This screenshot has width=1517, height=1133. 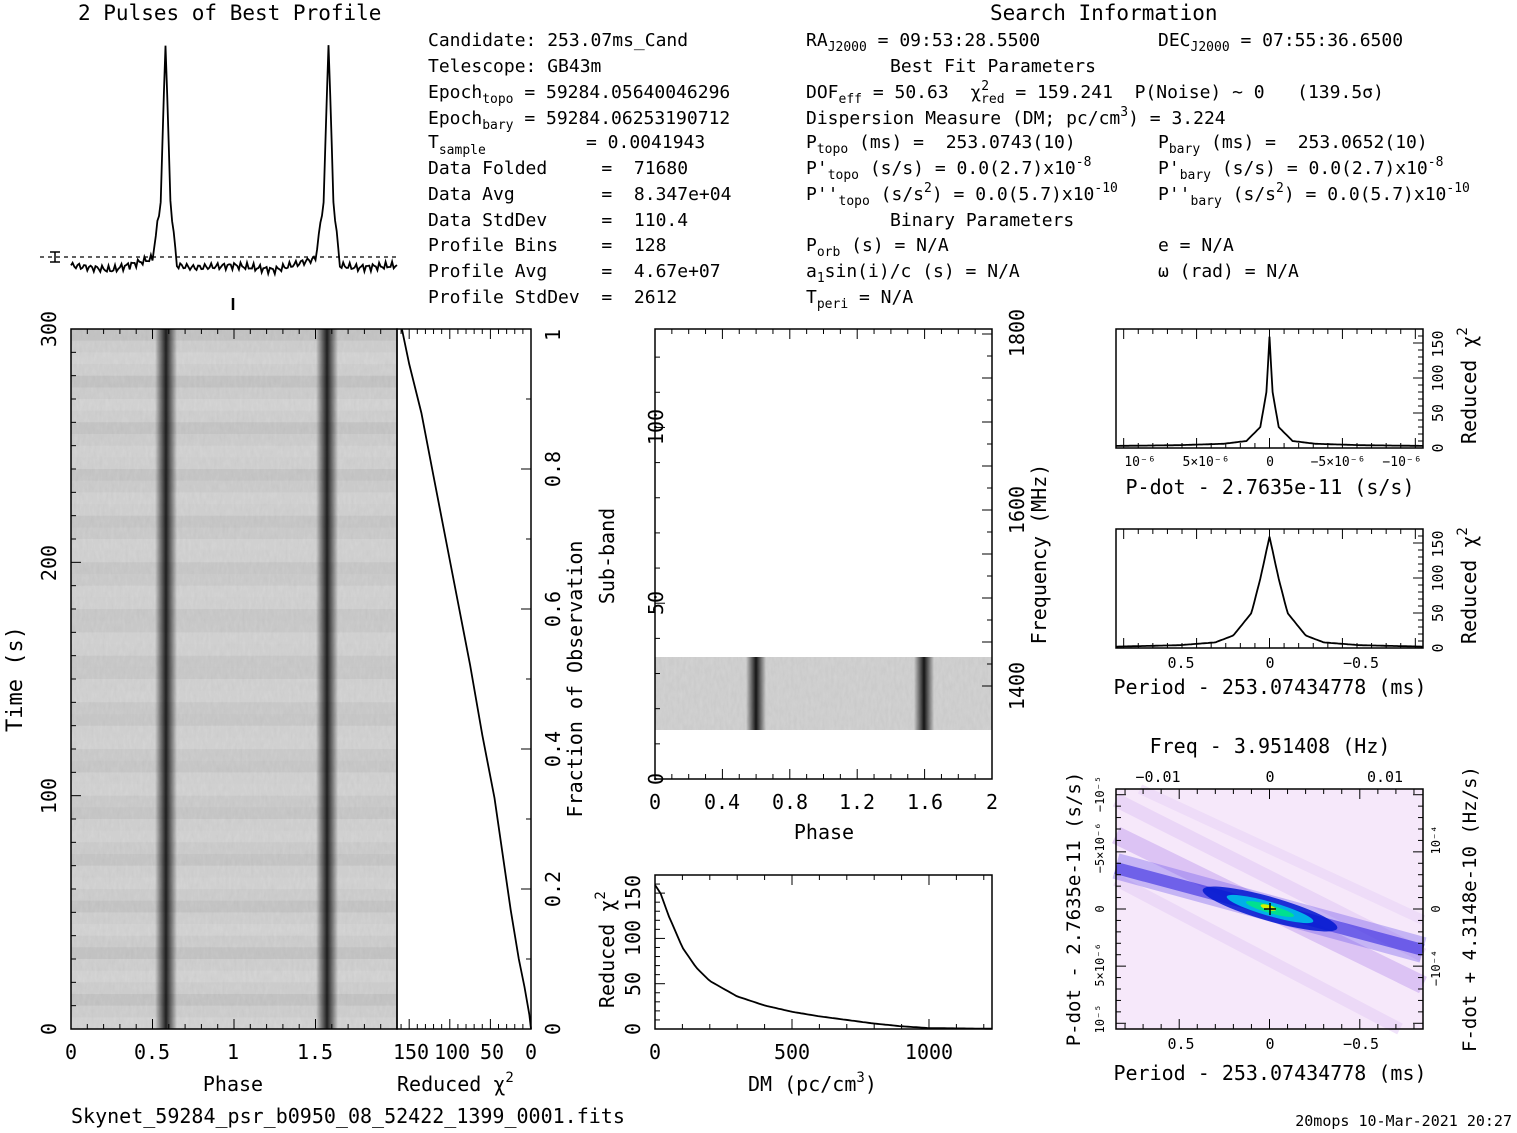 What do you see at coordinates (531, 1052) in the screenshot?
I see `tc-xtick-3: 0` at bounding box center [531, 1052].